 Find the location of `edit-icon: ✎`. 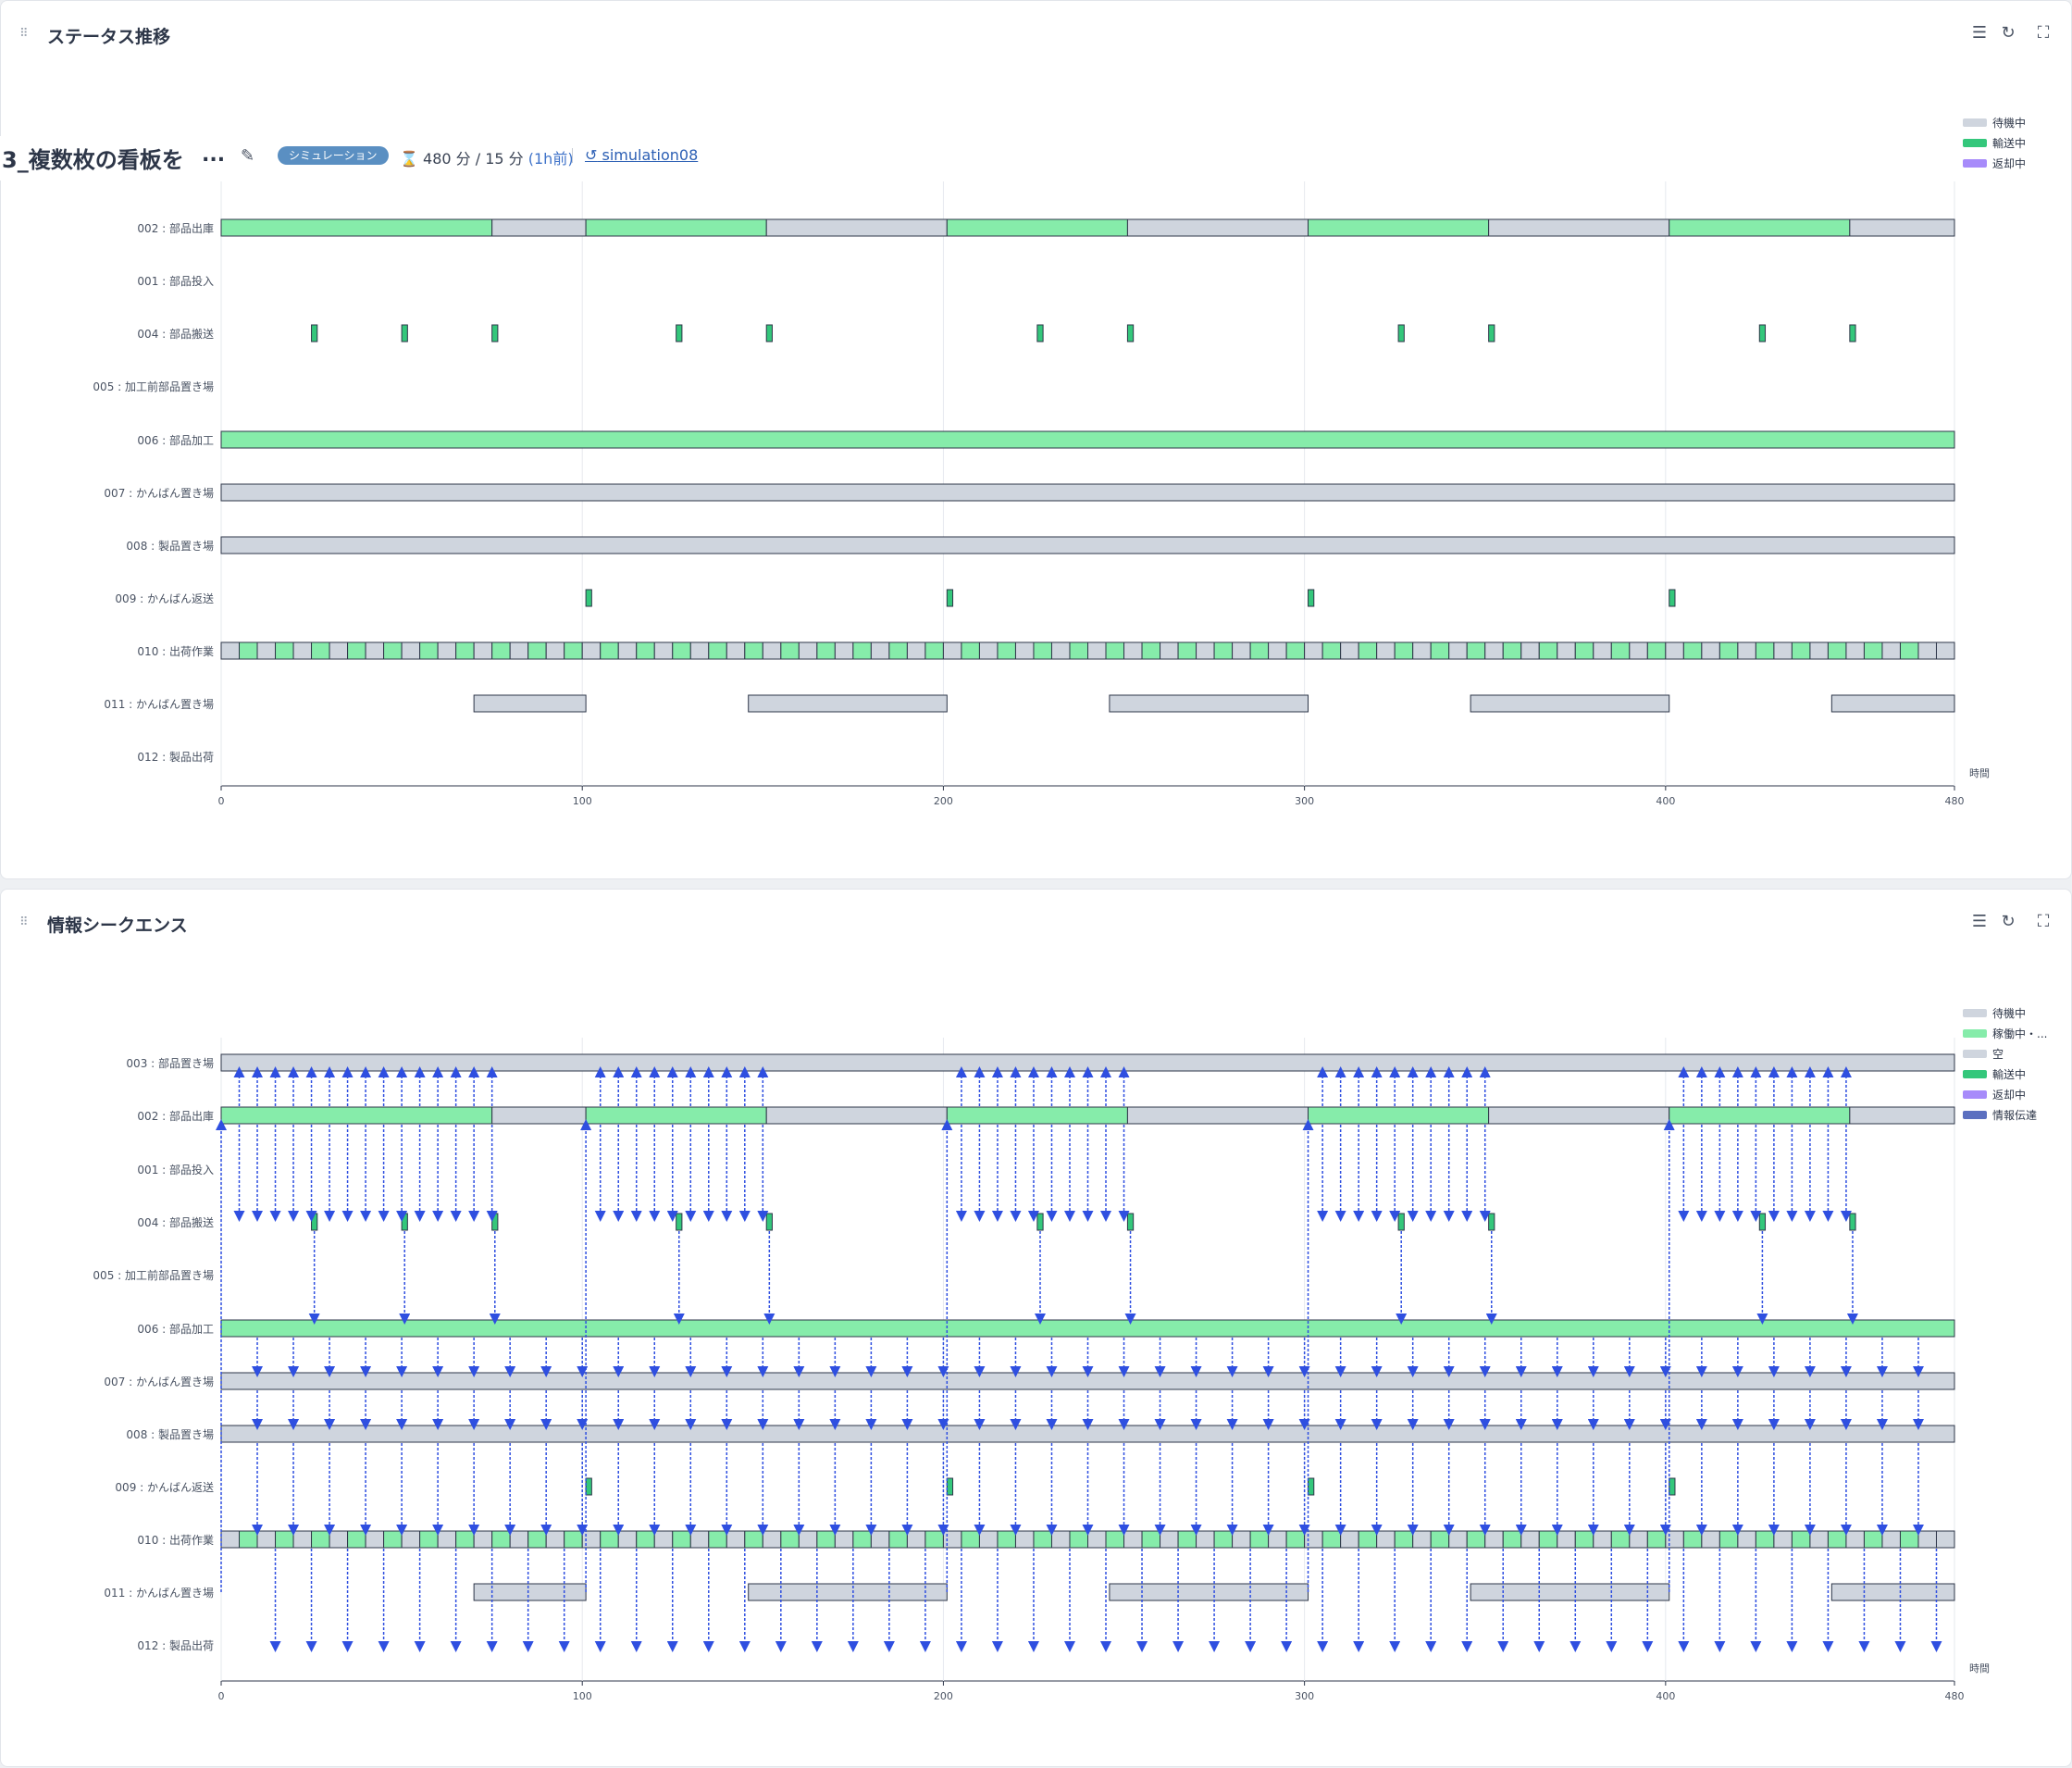

edit-icon: ✎ is located at coordinates (248, 156).